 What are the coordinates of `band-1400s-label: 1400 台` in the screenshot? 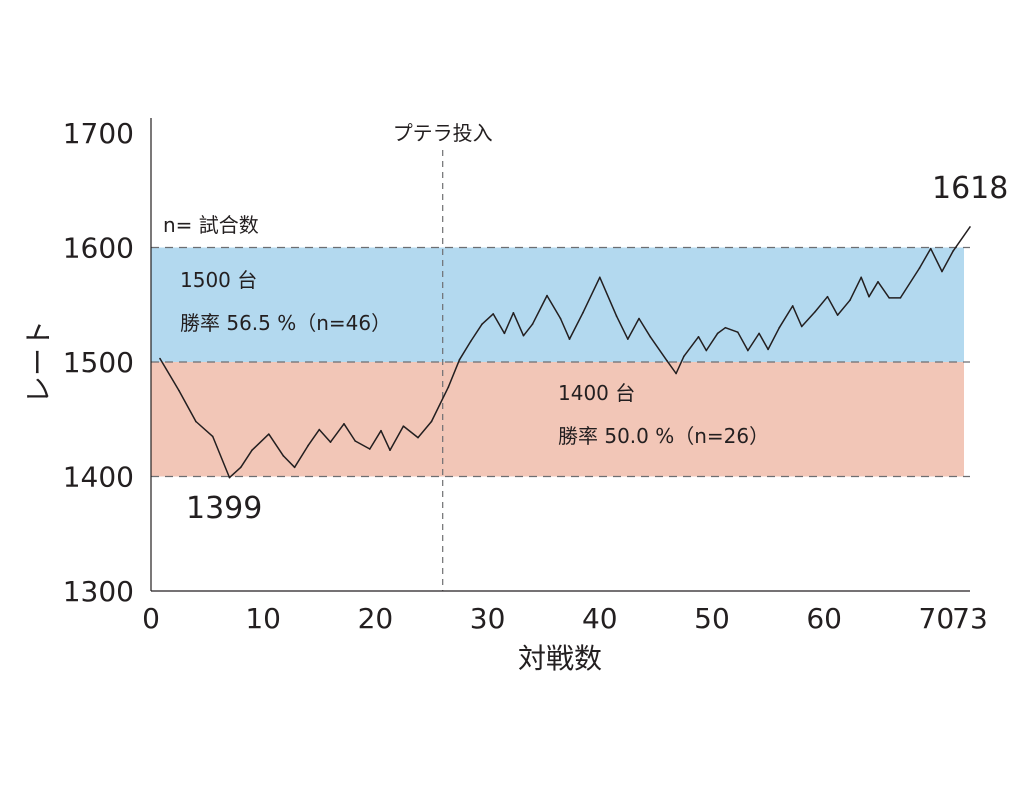 It's located at (596, 393).